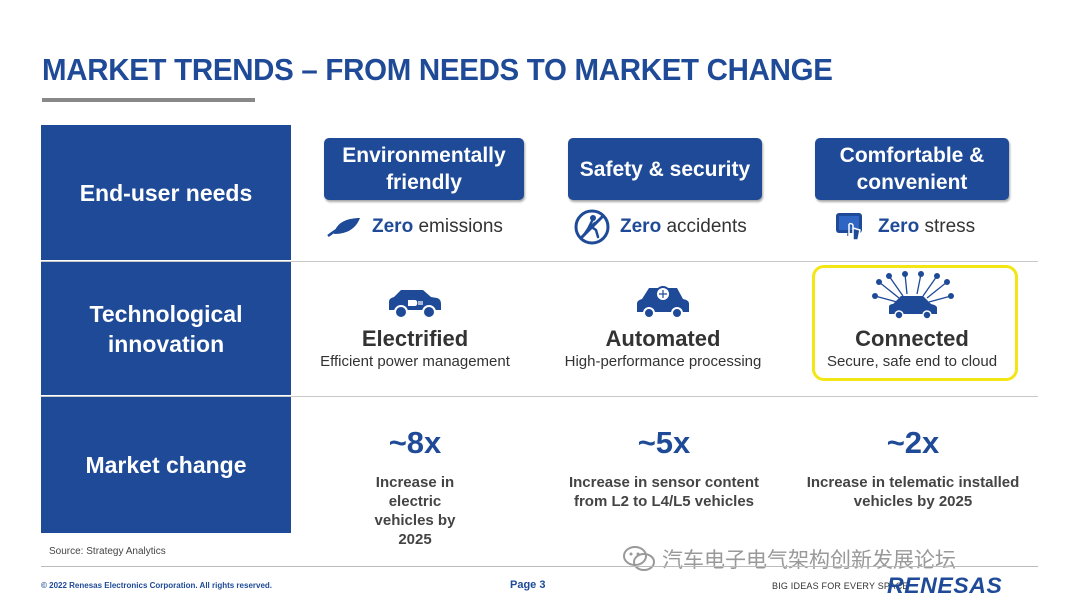 This screenshot has height=608, width=1080. Describe the element at coordinates (166, 465) in the screenshot. I see `row-label-market: Market change` at that location.